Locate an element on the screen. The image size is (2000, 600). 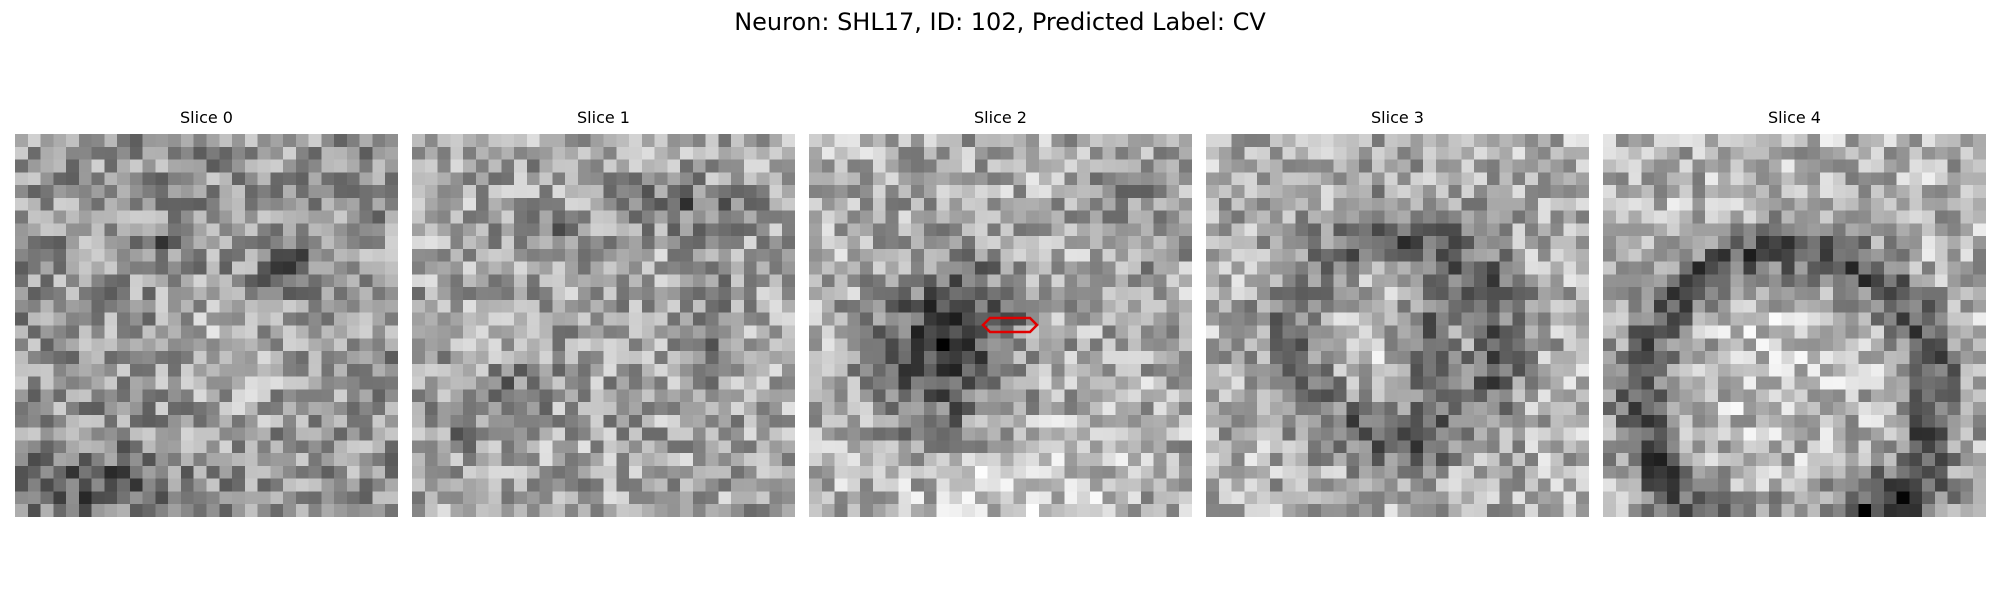
slice-panel-3: Slice 3 is located at coordinates (1397, 312).